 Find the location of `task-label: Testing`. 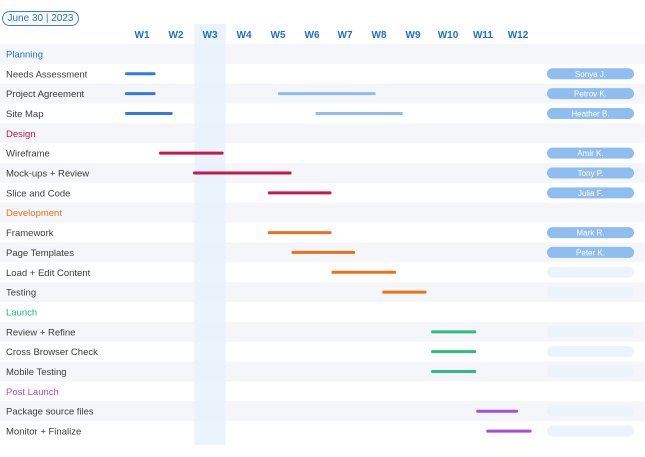

task-label: Testing is located at coordinates (21, 293).